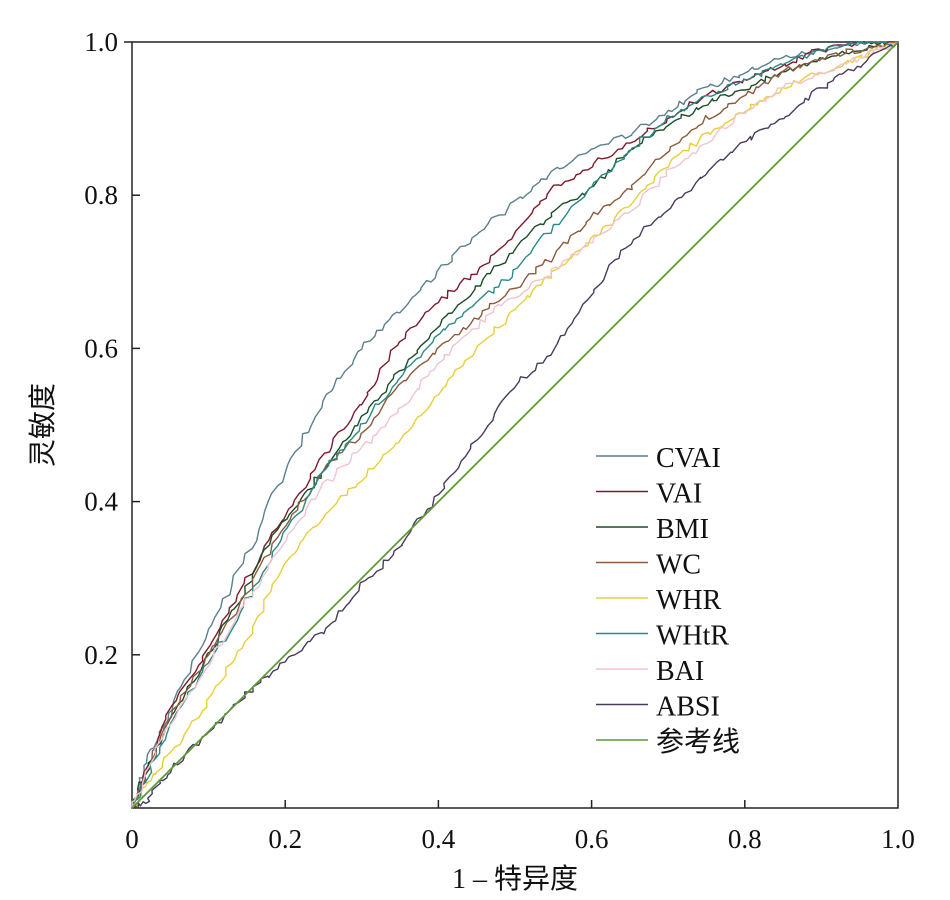 The height and width of the screenshot is (900, 950). What do you see at coordinates (679, 494) in the screenshot?
I see `legend-label: VAI` at bounding box center [679, 494].